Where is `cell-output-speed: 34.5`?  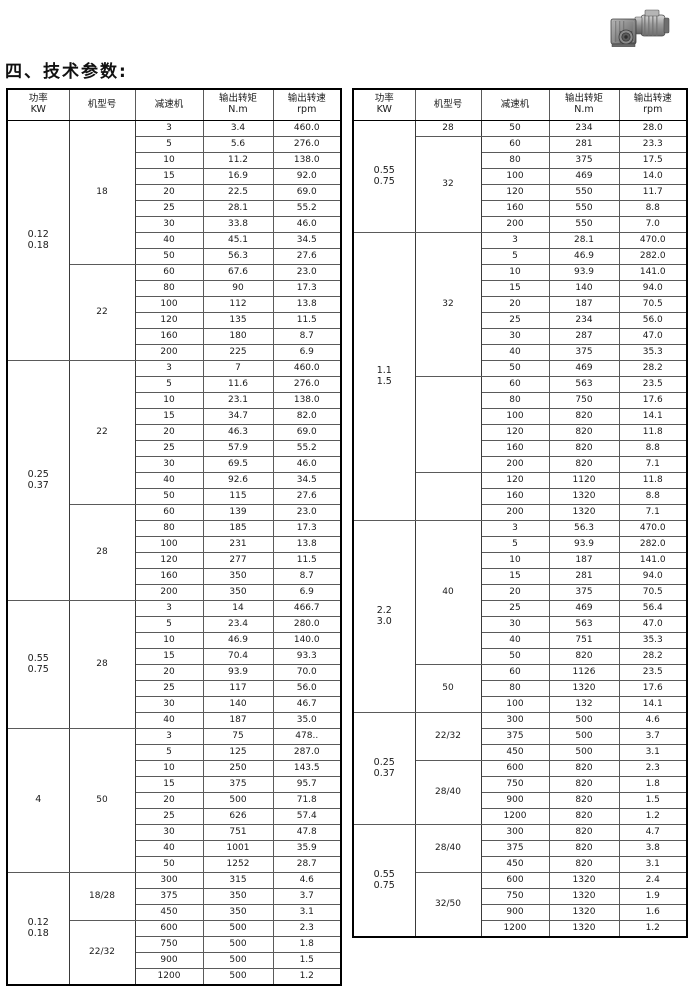
cell-output-speed: 34.5 is located at coordinates (307, 480).